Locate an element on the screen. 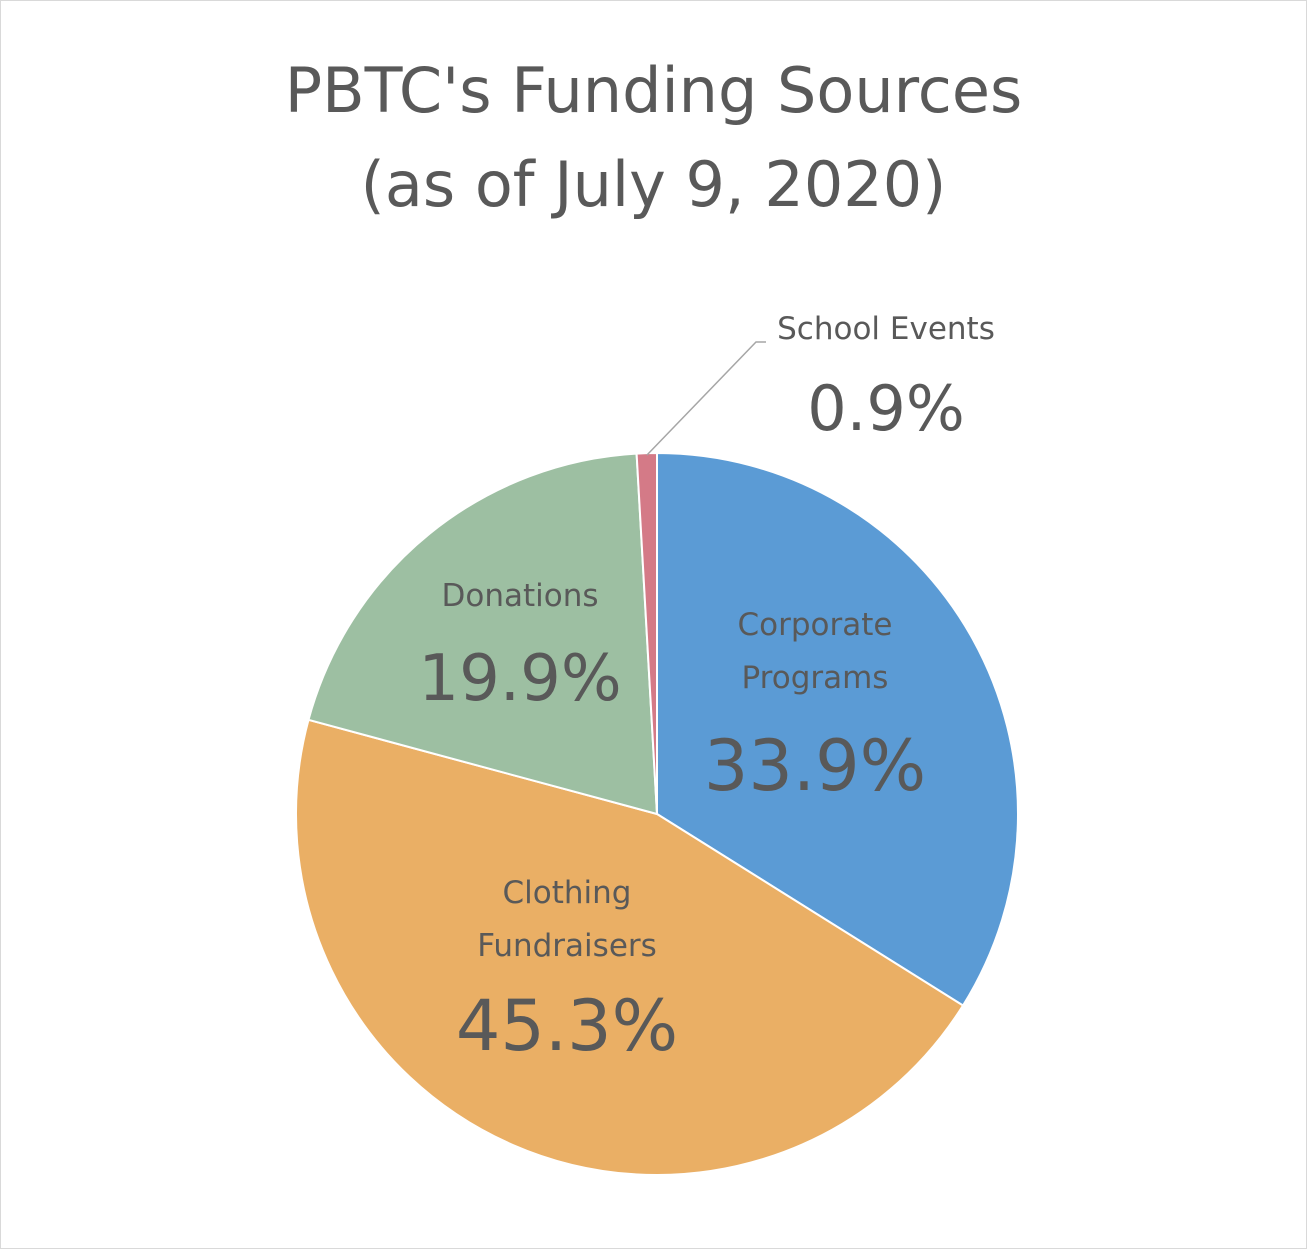 The width and height of the screenshot is (1307, 1249). slice-percent-label-1: 45.3% is located at coordinates (567, 1026).